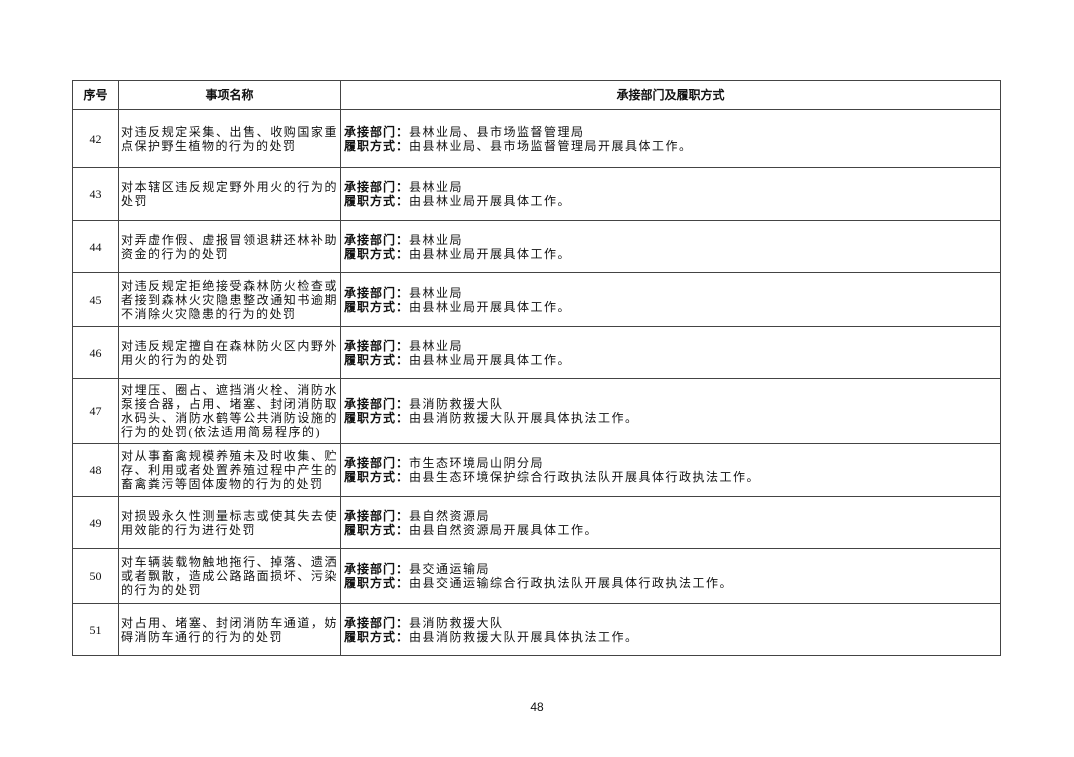 This screenshot has height=757, width=1074. What do you see at coordinates (95, 522) in the screenshot?
I see `row-serial: 49` at bounding box center [95, 522].